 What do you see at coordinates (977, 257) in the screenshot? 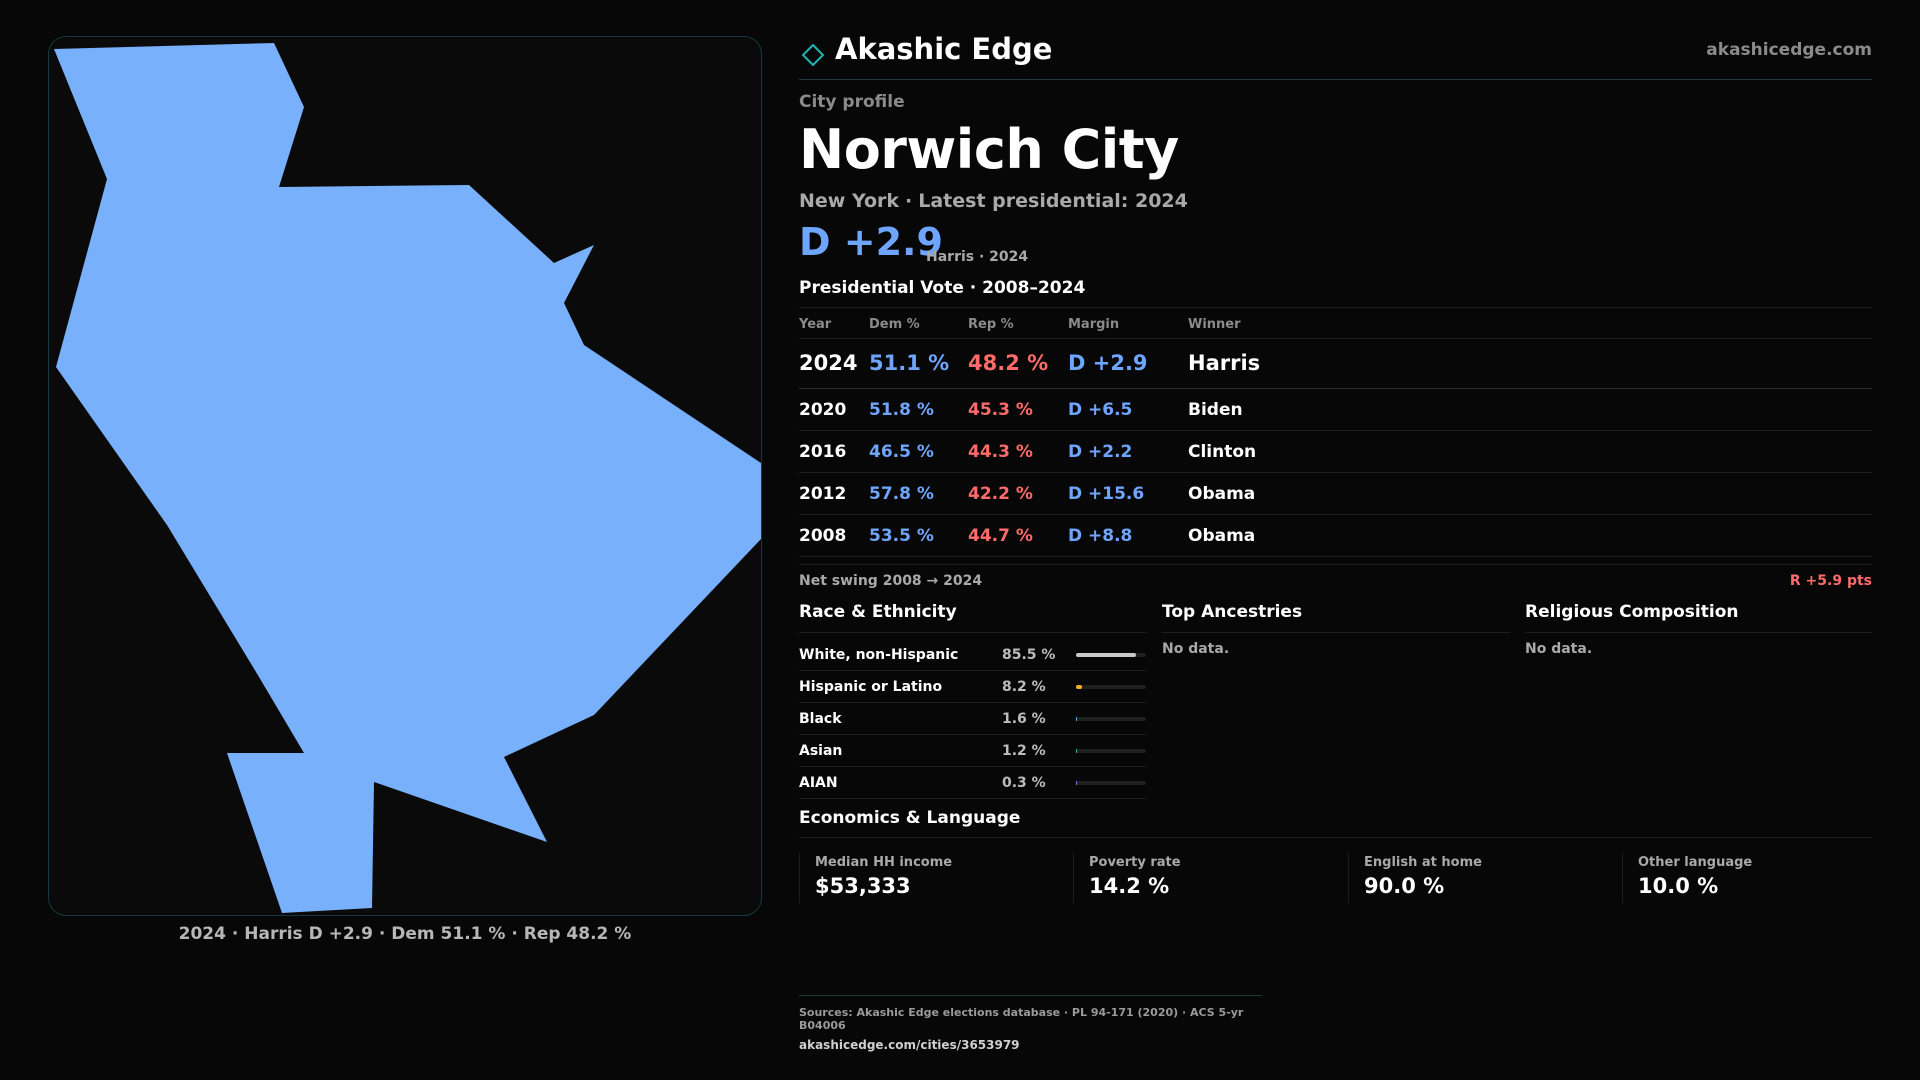
I see `latest-margin-note: Harris · 2024` at bounding box center [977, 257].